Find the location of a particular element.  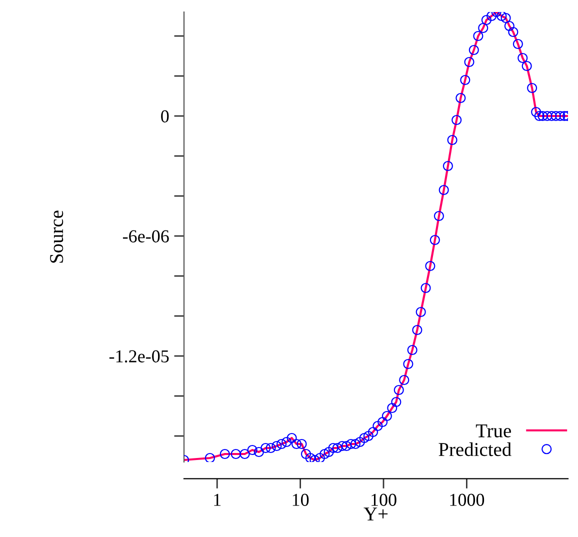

x-tick-label: 10 is located at coordinates (300, 500).